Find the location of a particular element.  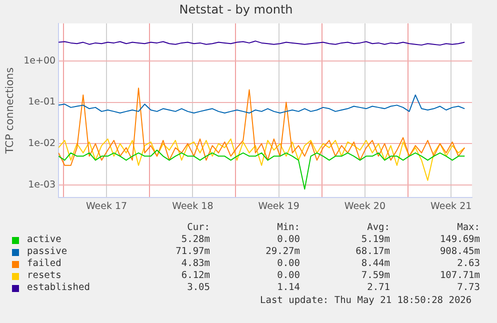

y-tick-label: 1e+00 is located at coordinates (40, 60).